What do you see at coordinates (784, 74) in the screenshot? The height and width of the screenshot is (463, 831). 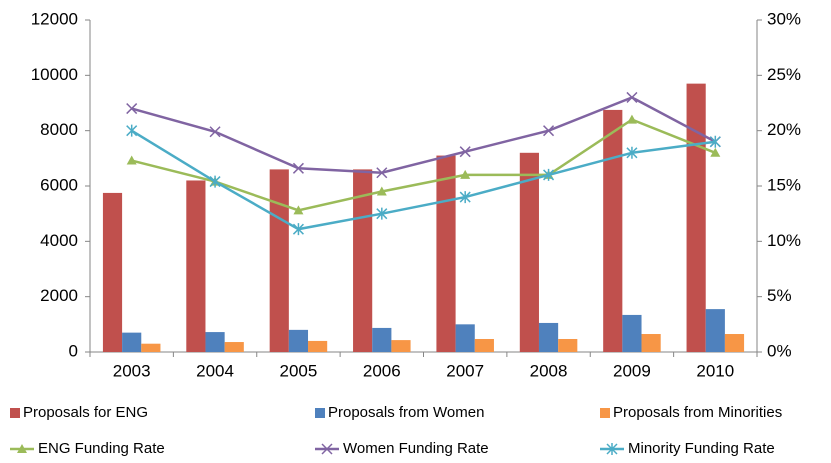 I see `y2-tick-label: 25%` at bounding box center [784, 74].